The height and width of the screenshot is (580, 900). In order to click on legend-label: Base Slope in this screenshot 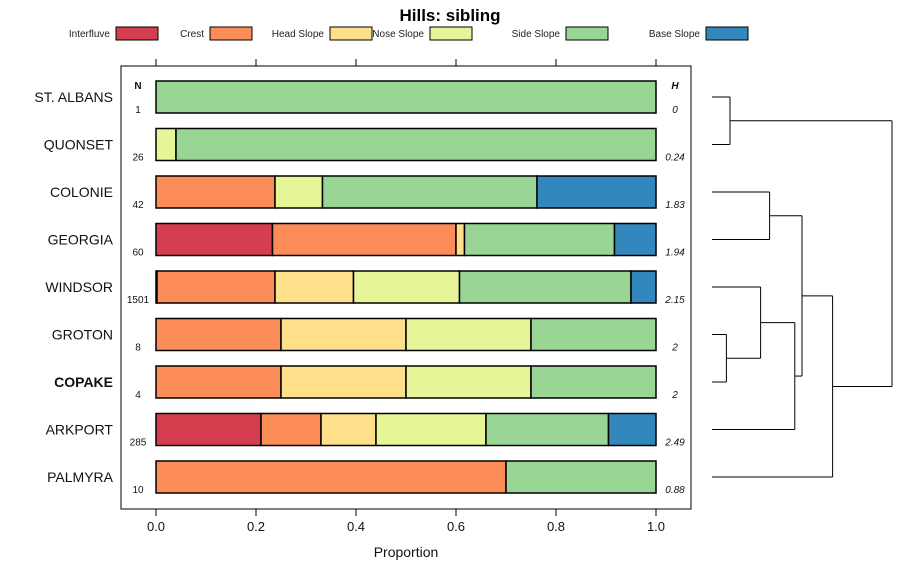, I will do `click(675, 34)`.